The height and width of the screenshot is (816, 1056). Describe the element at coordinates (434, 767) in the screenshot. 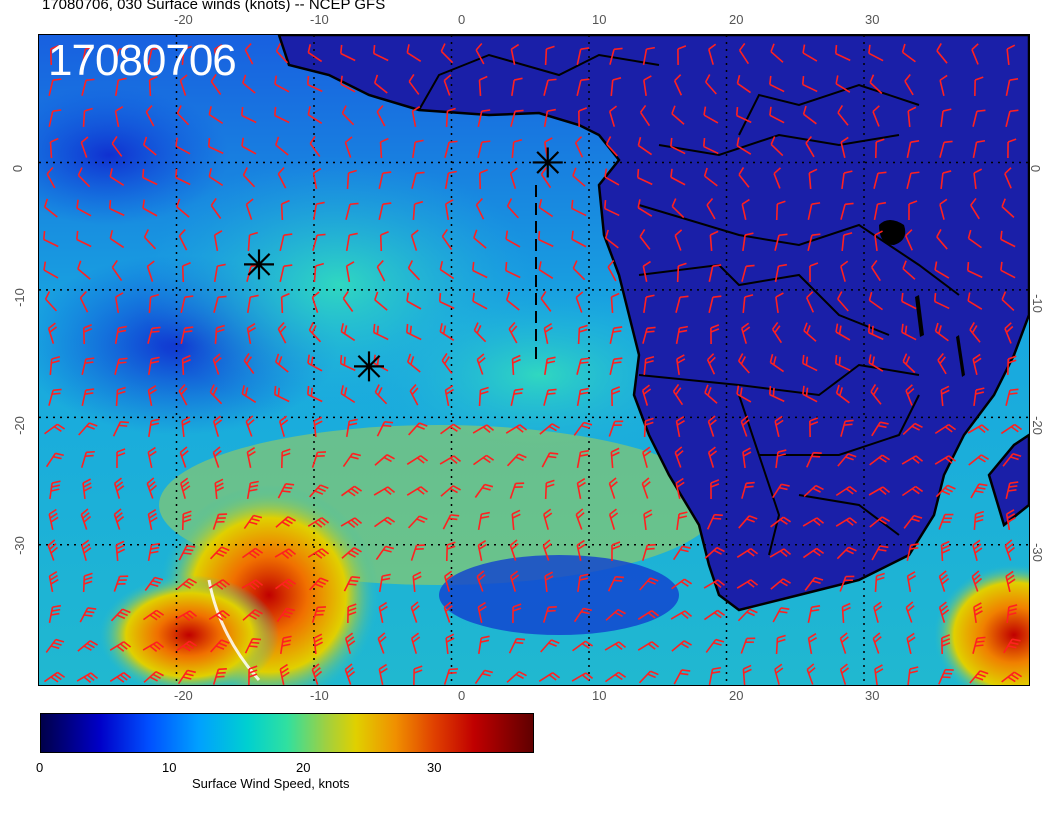

I see `colorbar-tick: 30` at that location.